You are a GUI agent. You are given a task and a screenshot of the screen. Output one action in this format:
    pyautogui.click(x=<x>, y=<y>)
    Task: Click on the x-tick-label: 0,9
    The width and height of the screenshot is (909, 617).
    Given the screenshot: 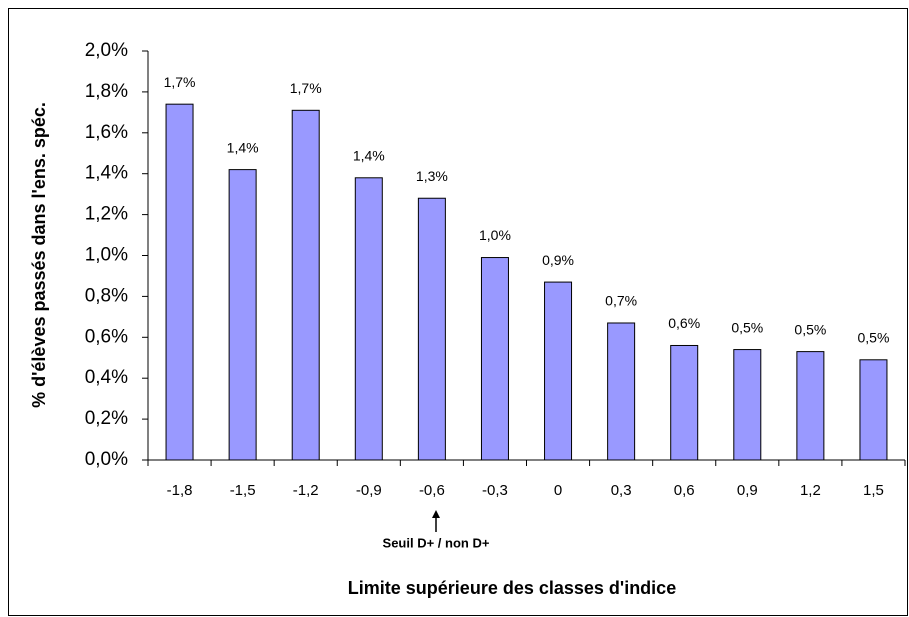 What is the action you would take?
    pyautogui.click(x=747, y=490)
    